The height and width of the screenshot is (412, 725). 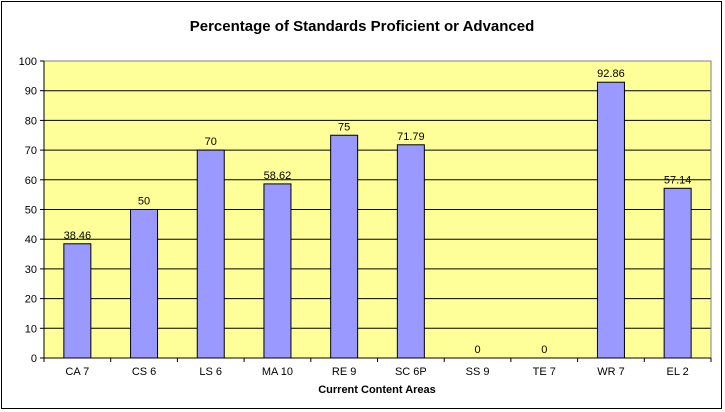 I want to click on y-tick-label: 40, so click(x=31, y=240).